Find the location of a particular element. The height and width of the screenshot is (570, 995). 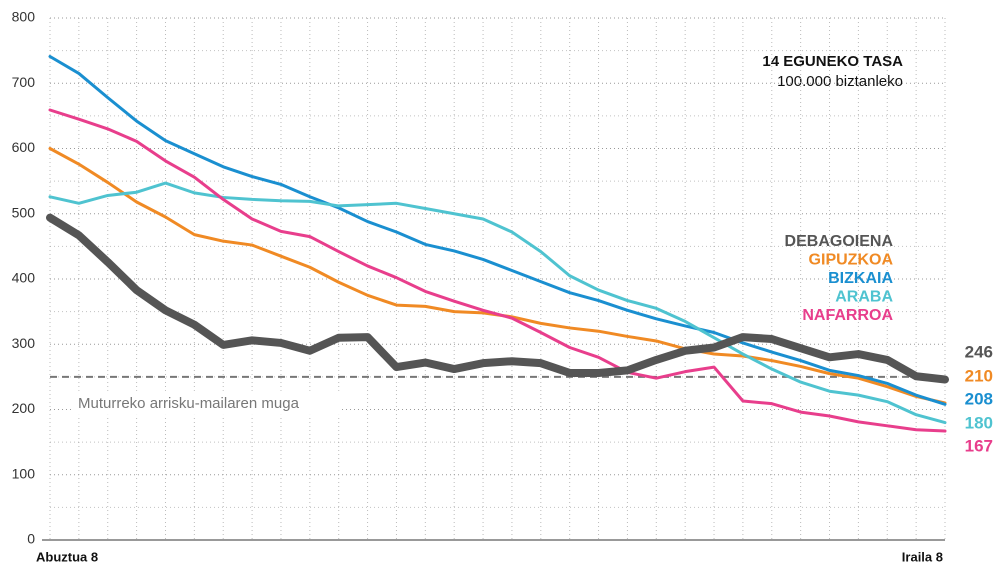

y-tick-label: 500 is located at coordinates (24, 212).